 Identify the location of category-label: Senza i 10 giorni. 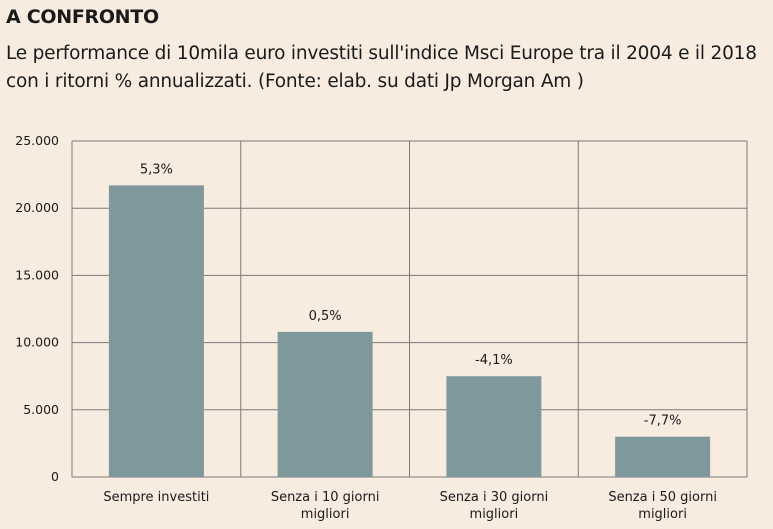
(325, 497).